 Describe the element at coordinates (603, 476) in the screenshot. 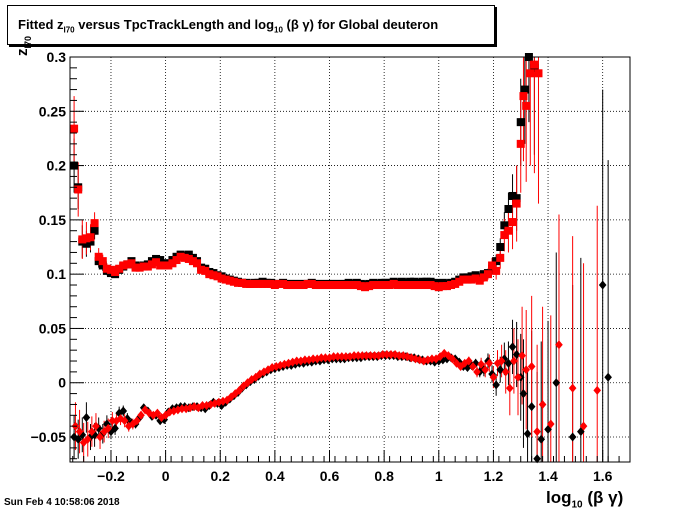

I see `x-tick-label: 1.6` at that location.